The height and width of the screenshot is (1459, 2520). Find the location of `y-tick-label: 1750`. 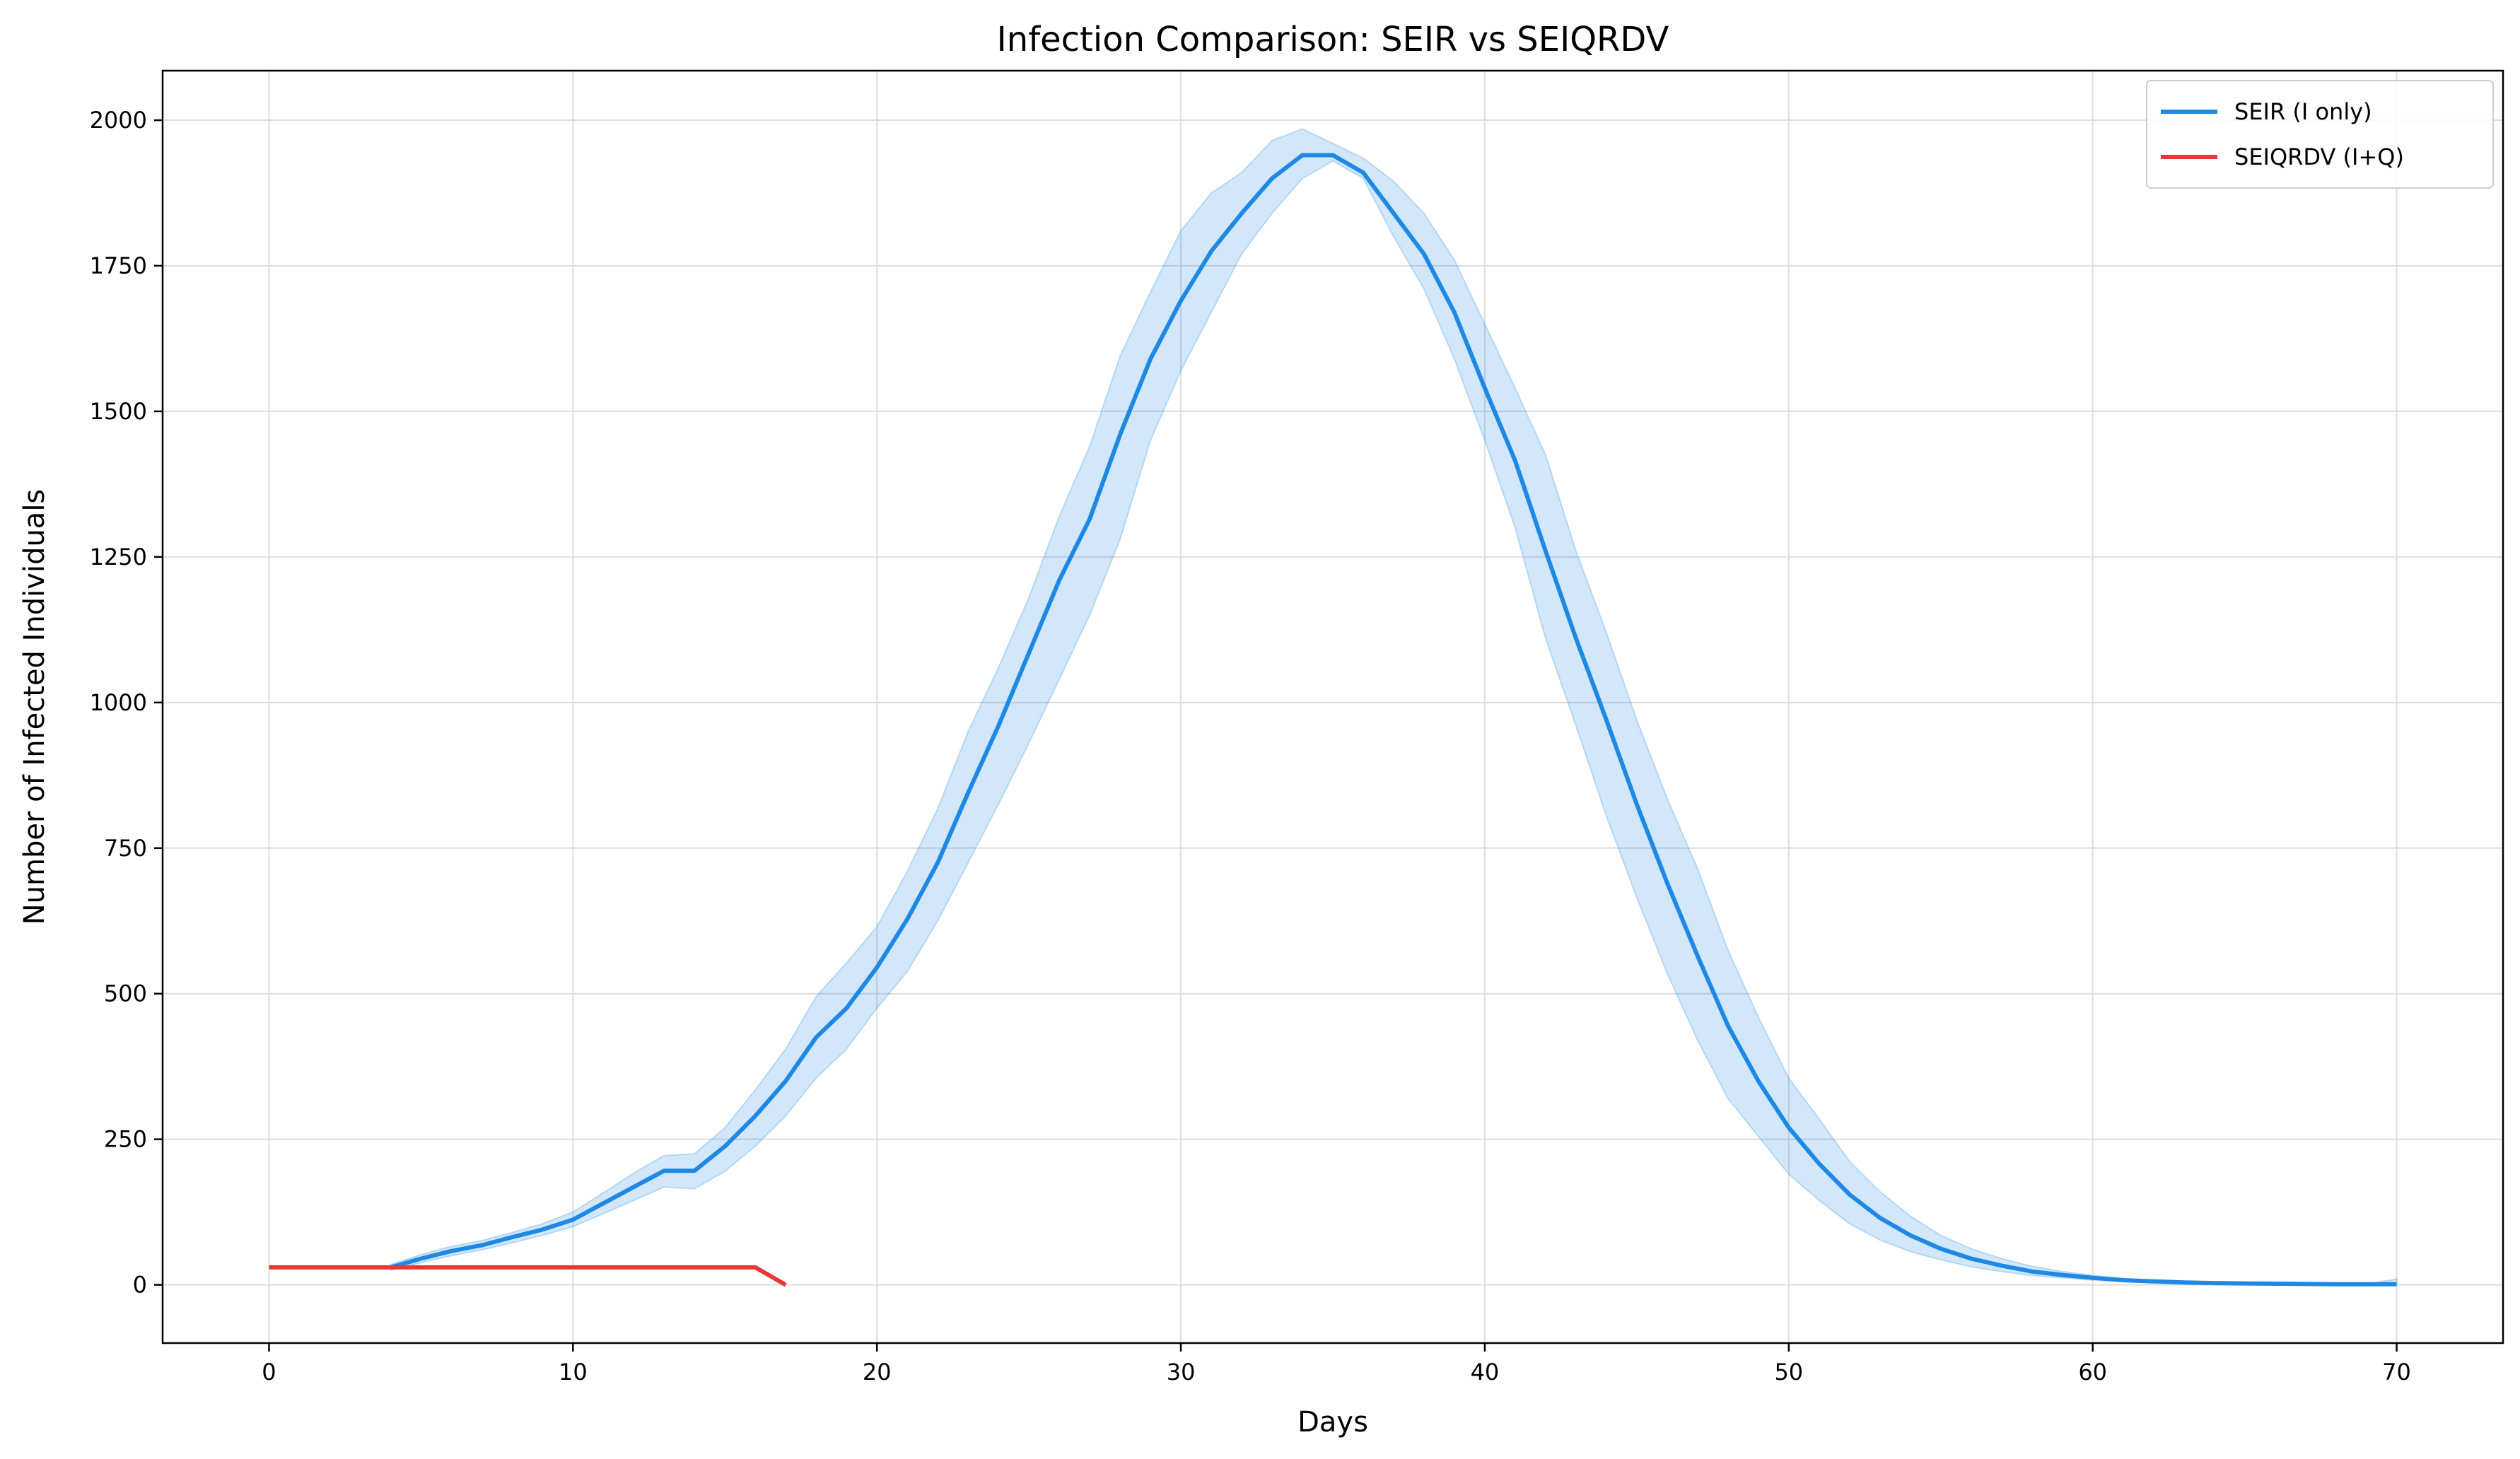

y-tick-label: 1750 is located at coordinates (119, 265).